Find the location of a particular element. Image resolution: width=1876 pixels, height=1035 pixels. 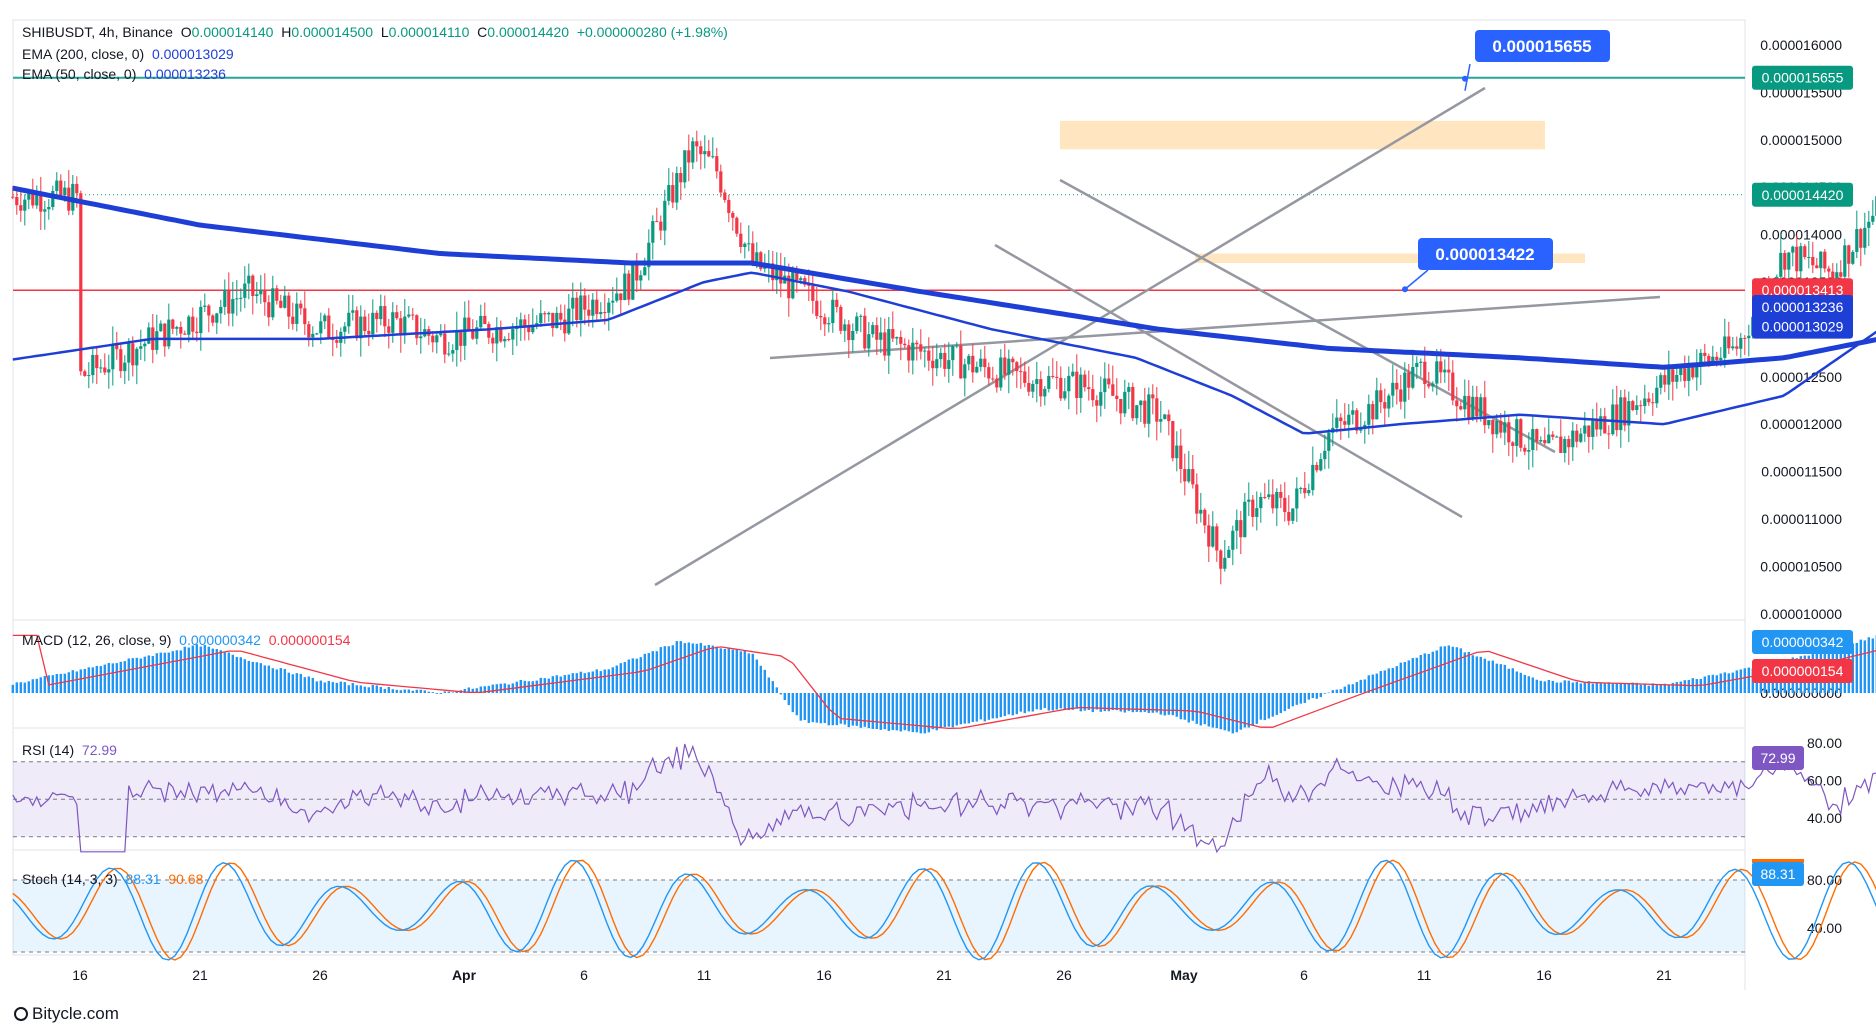

price-label-text: 0.000014420 is located at coordinates (1803, 195).